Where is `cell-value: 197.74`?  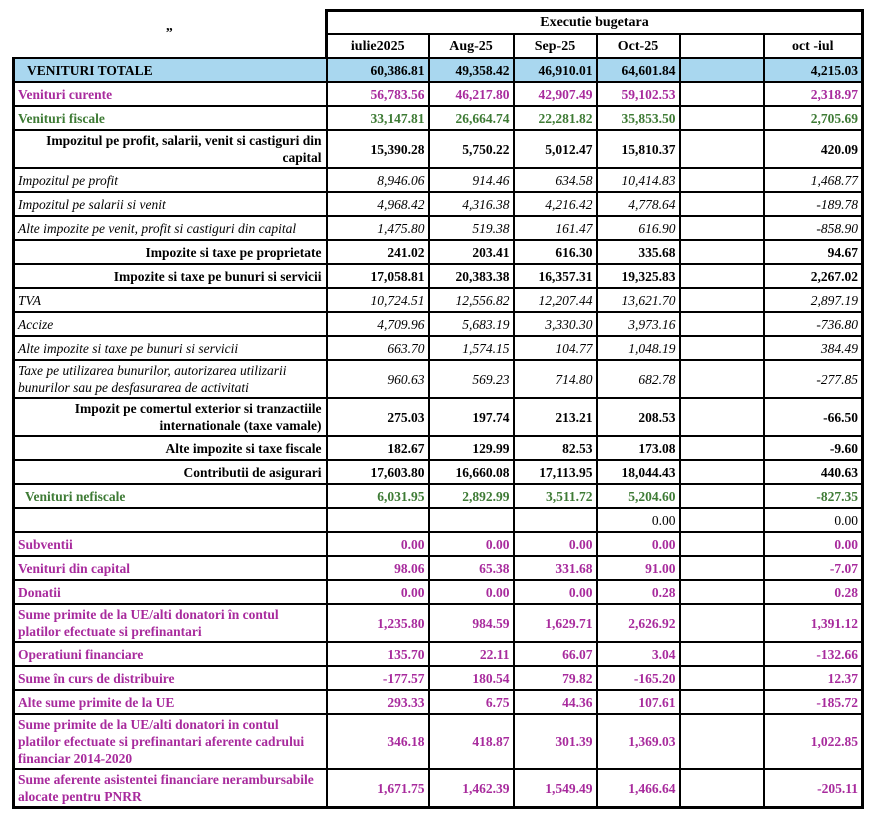 cell-value: 197.74 is located at coordinates (471, 417).